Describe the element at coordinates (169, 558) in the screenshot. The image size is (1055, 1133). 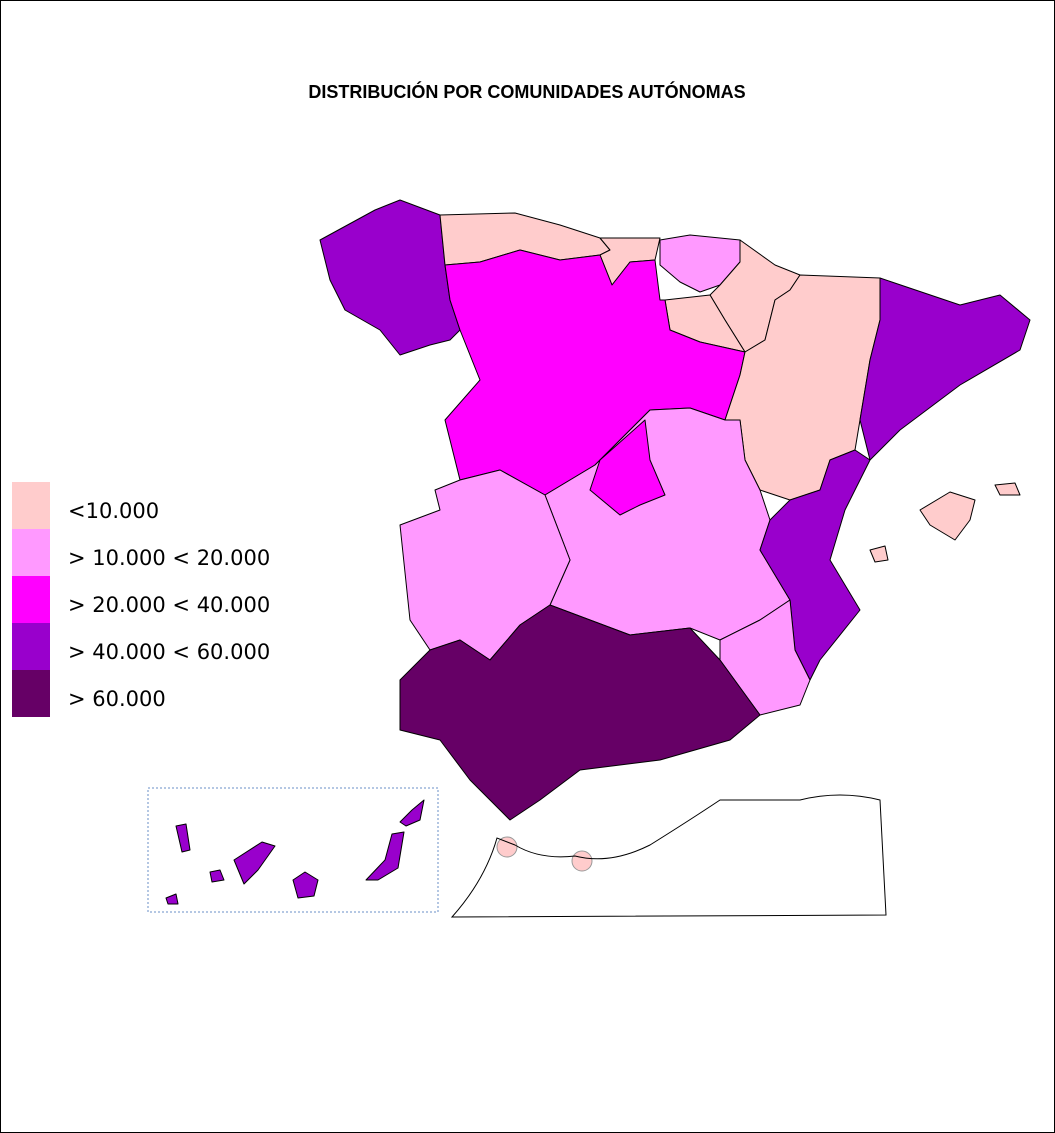
I see `legend-label: > 10.000 < 20.000` at that location.